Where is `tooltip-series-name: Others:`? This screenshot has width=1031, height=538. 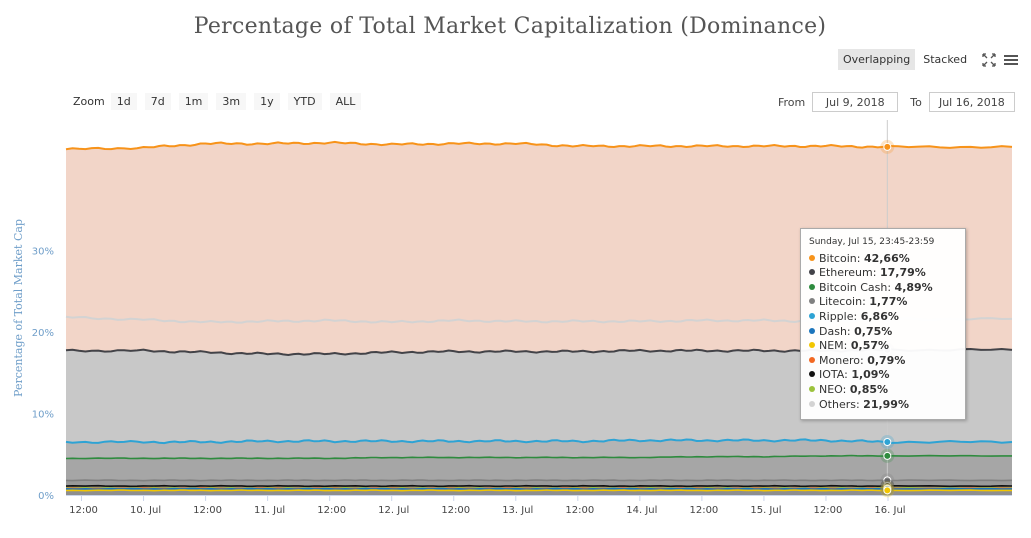 tooltip-series-name: Others: is located at coordinates (841, 404).